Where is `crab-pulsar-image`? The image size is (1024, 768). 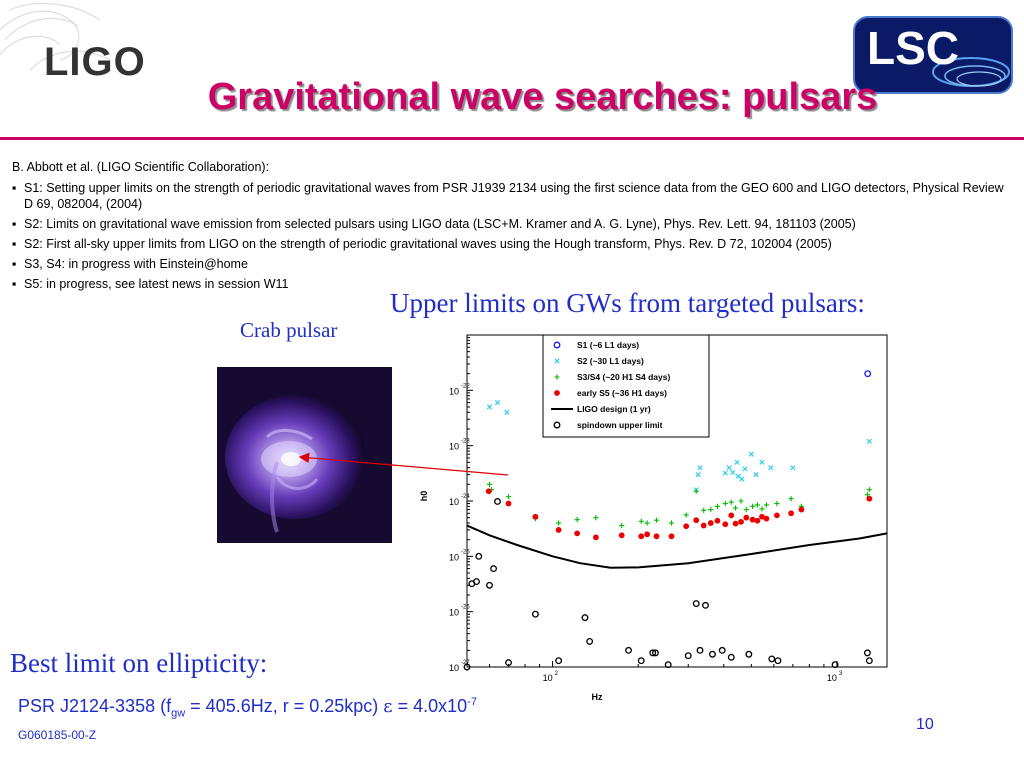
crab-pulsar-image is located at coordinates (304, 455).